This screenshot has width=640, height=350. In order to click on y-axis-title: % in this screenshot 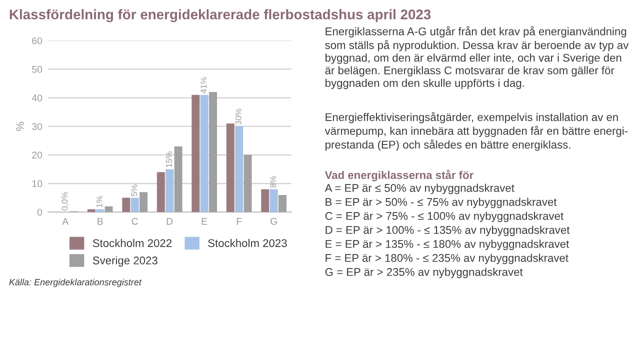, I will do `click(20, 126)`.